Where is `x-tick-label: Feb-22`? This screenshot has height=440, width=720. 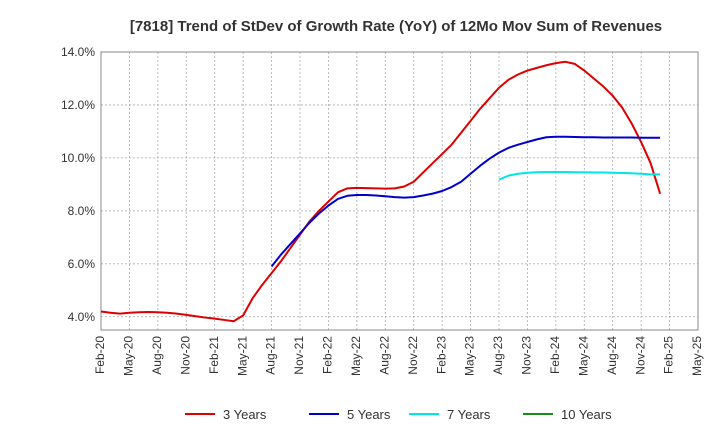 x-tick-label: Feb-22 is located at coordinates (328, 355).